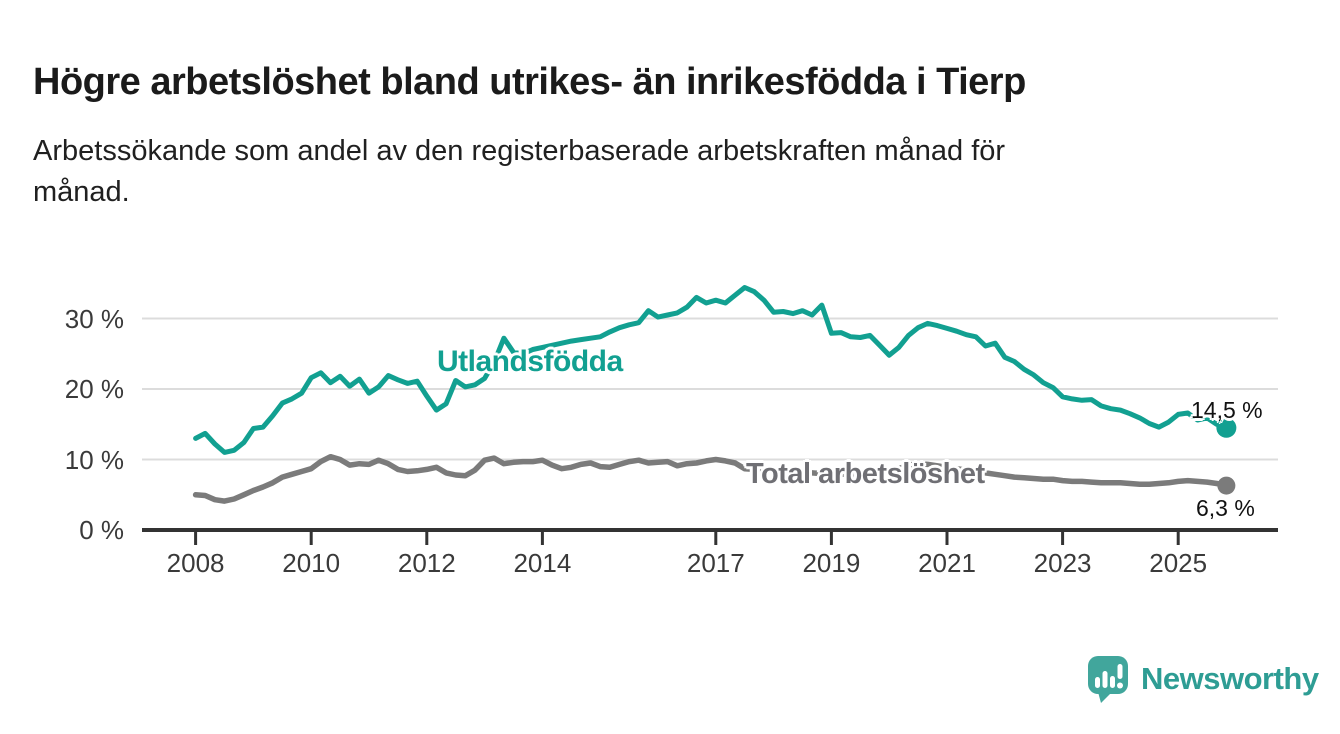 This screenshot has width=1340, height=734. I want to click on x-tick-label: 2021, so click(947, 563).